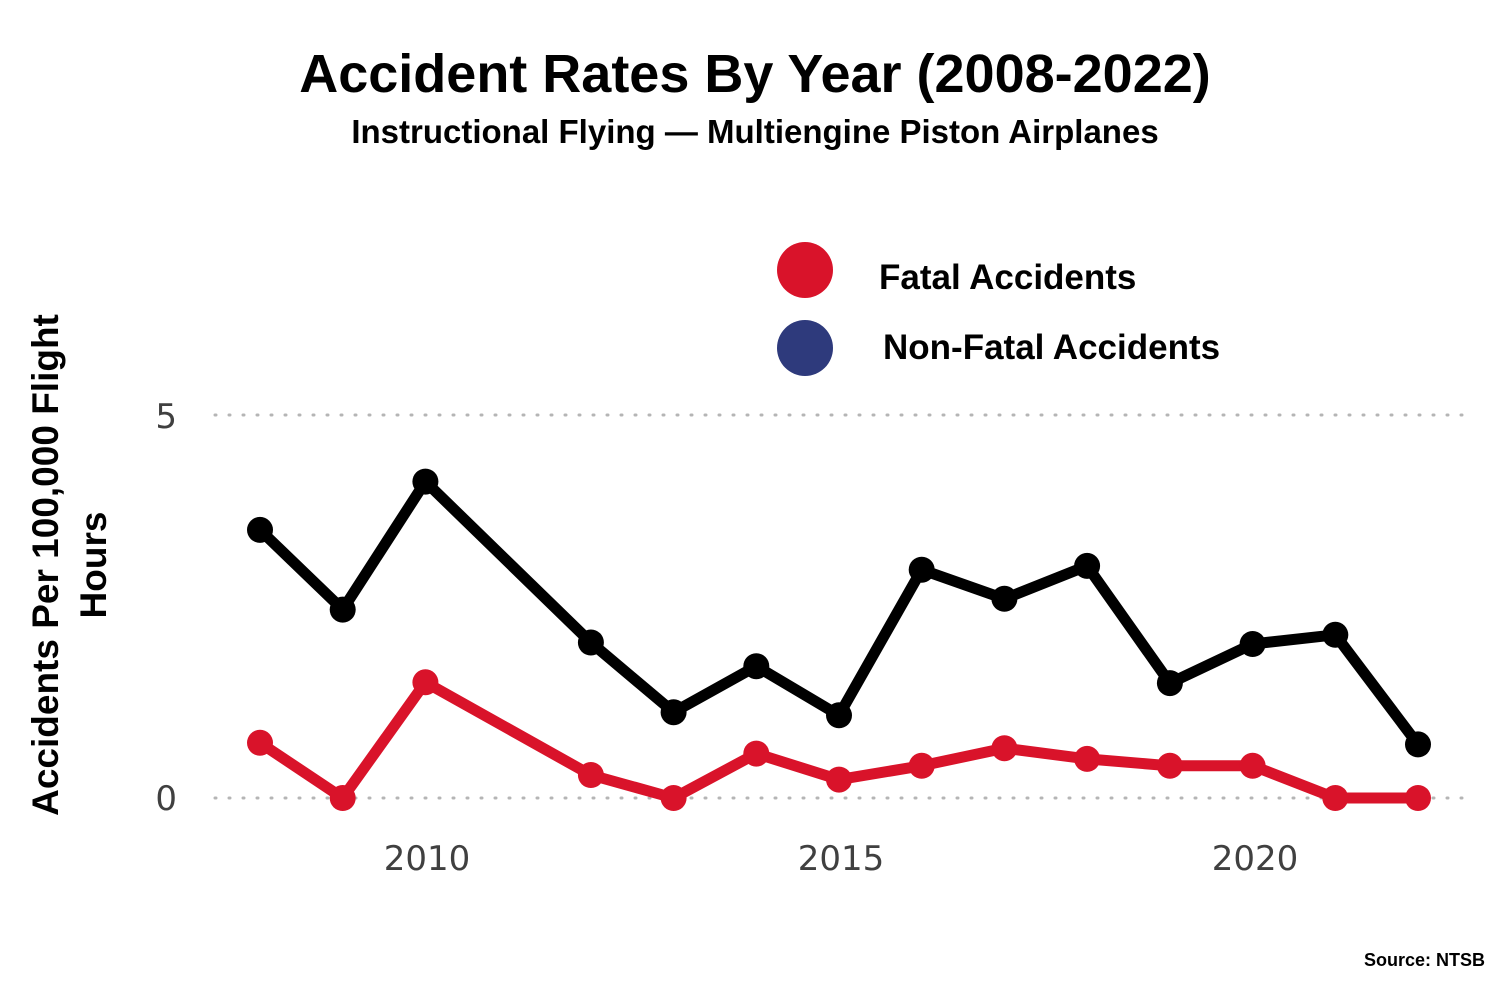  What do you see at coordinates (1007, 277) in the screenshot?
I see `legend-label-fatal: Fatal Accidents` at bounding box center [1007, 277].